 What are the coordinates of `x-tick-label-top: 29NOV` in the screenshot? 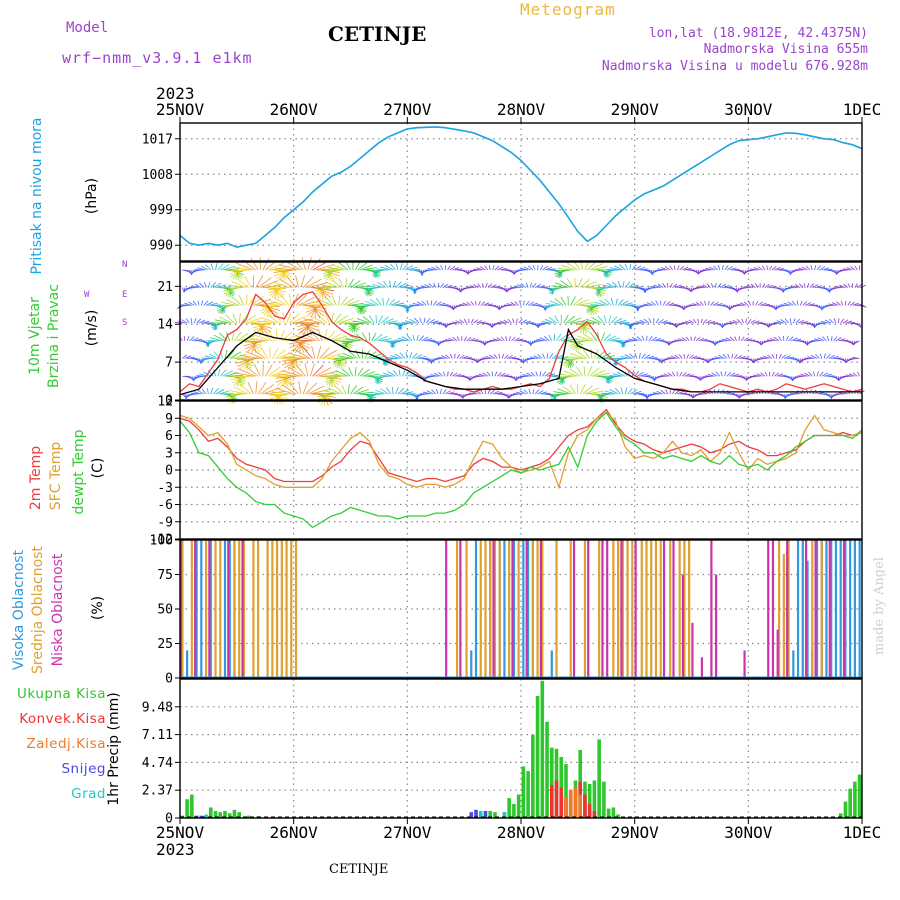 It's located at (635, 109).